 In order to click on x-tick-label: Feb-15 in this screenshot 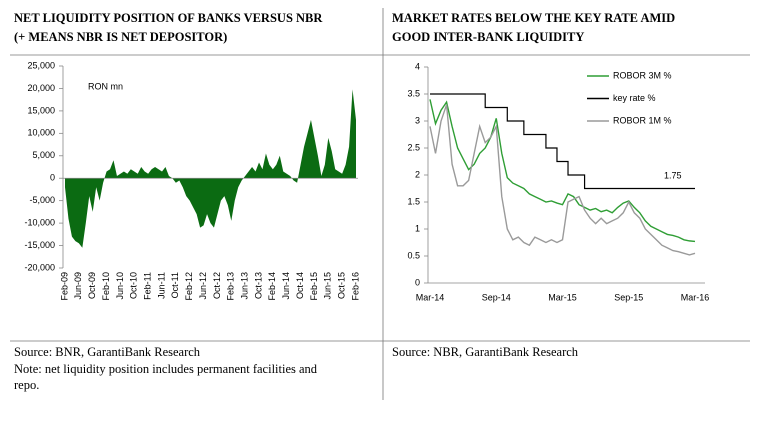, I will do `click(314, 286)`.